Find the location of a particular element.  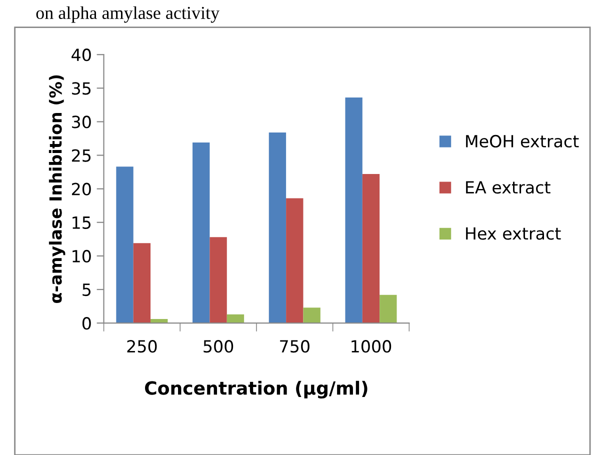

x-axis-title: Concentration (µg/ml) is located at coordinates (256, 389).